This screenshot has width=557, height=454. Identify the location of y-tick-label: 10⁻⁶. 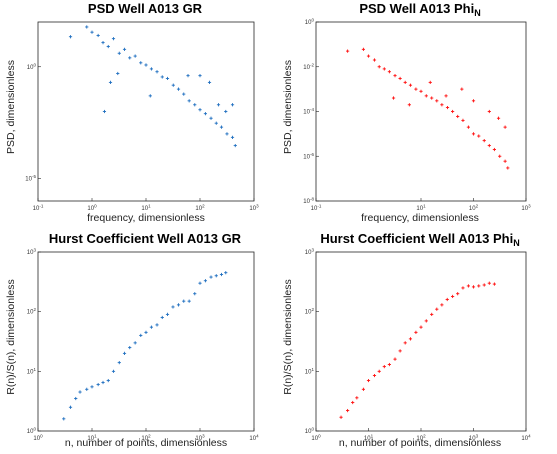
(308, 156).